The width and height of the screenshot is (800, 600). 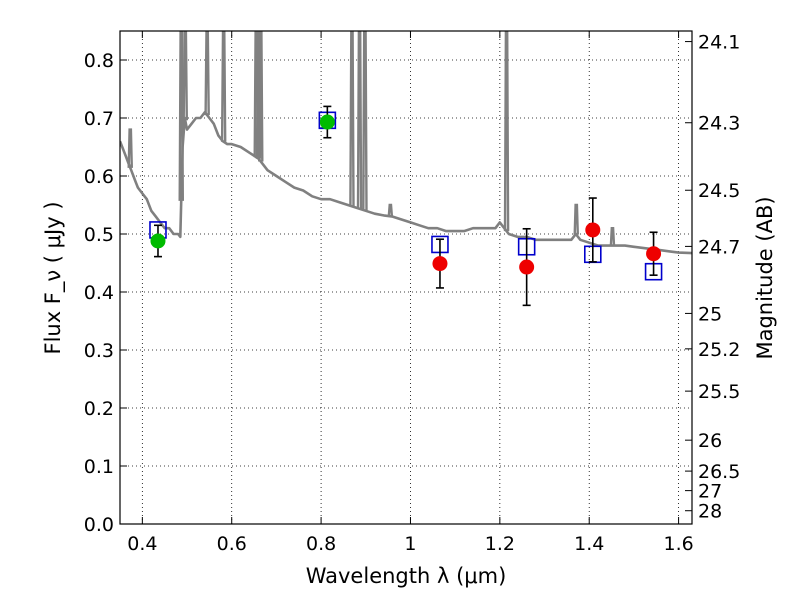 What do you see at coordinates (99, 235) in the screenshot?
I see `y-tick-label: 0.5` at bounding box center [99, 235].